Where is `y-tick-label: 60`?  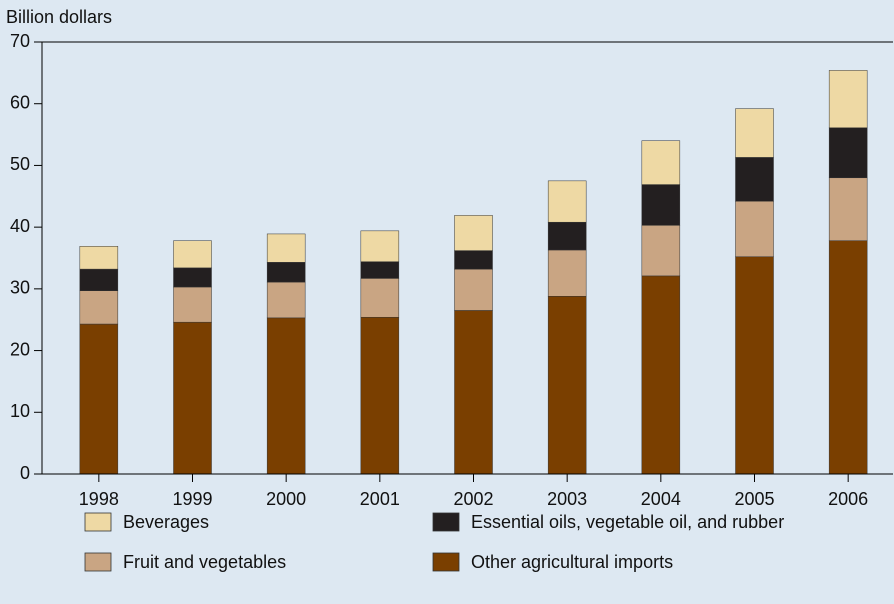
y-tick-label: 60 is located at coordinates (20, 102).